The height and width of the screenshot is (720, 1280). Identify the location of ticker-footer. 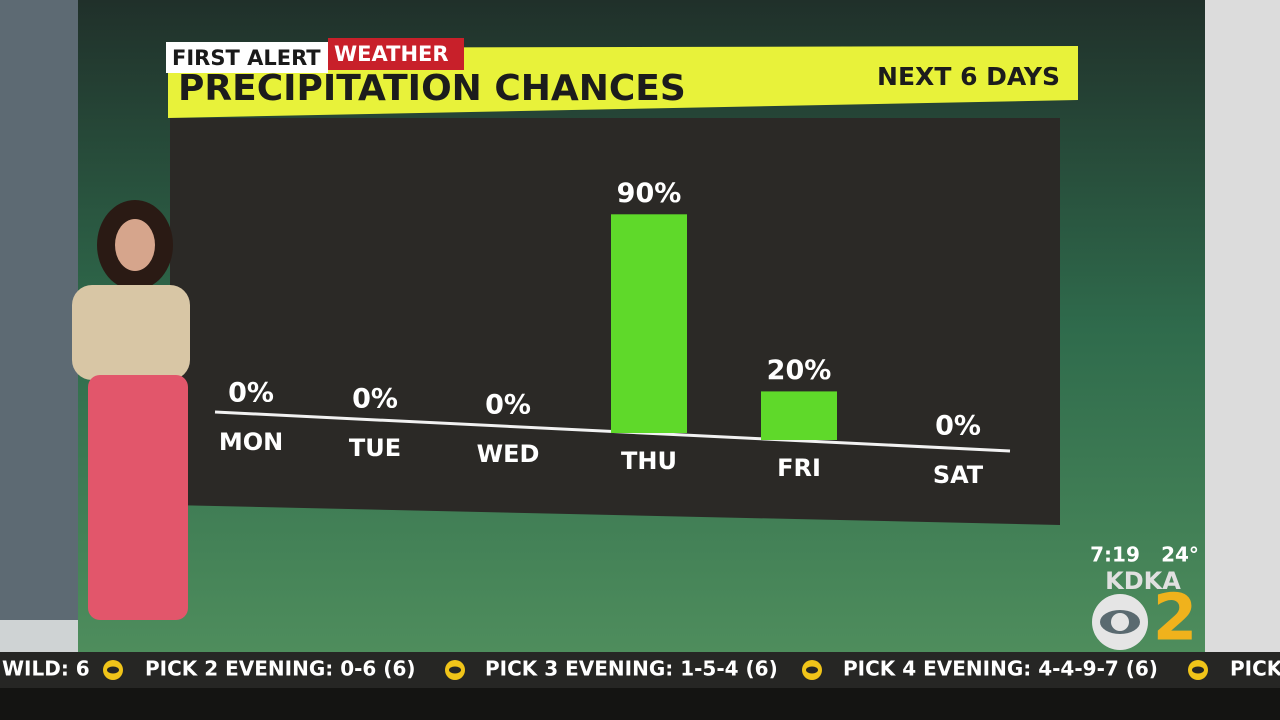
(640, 704).